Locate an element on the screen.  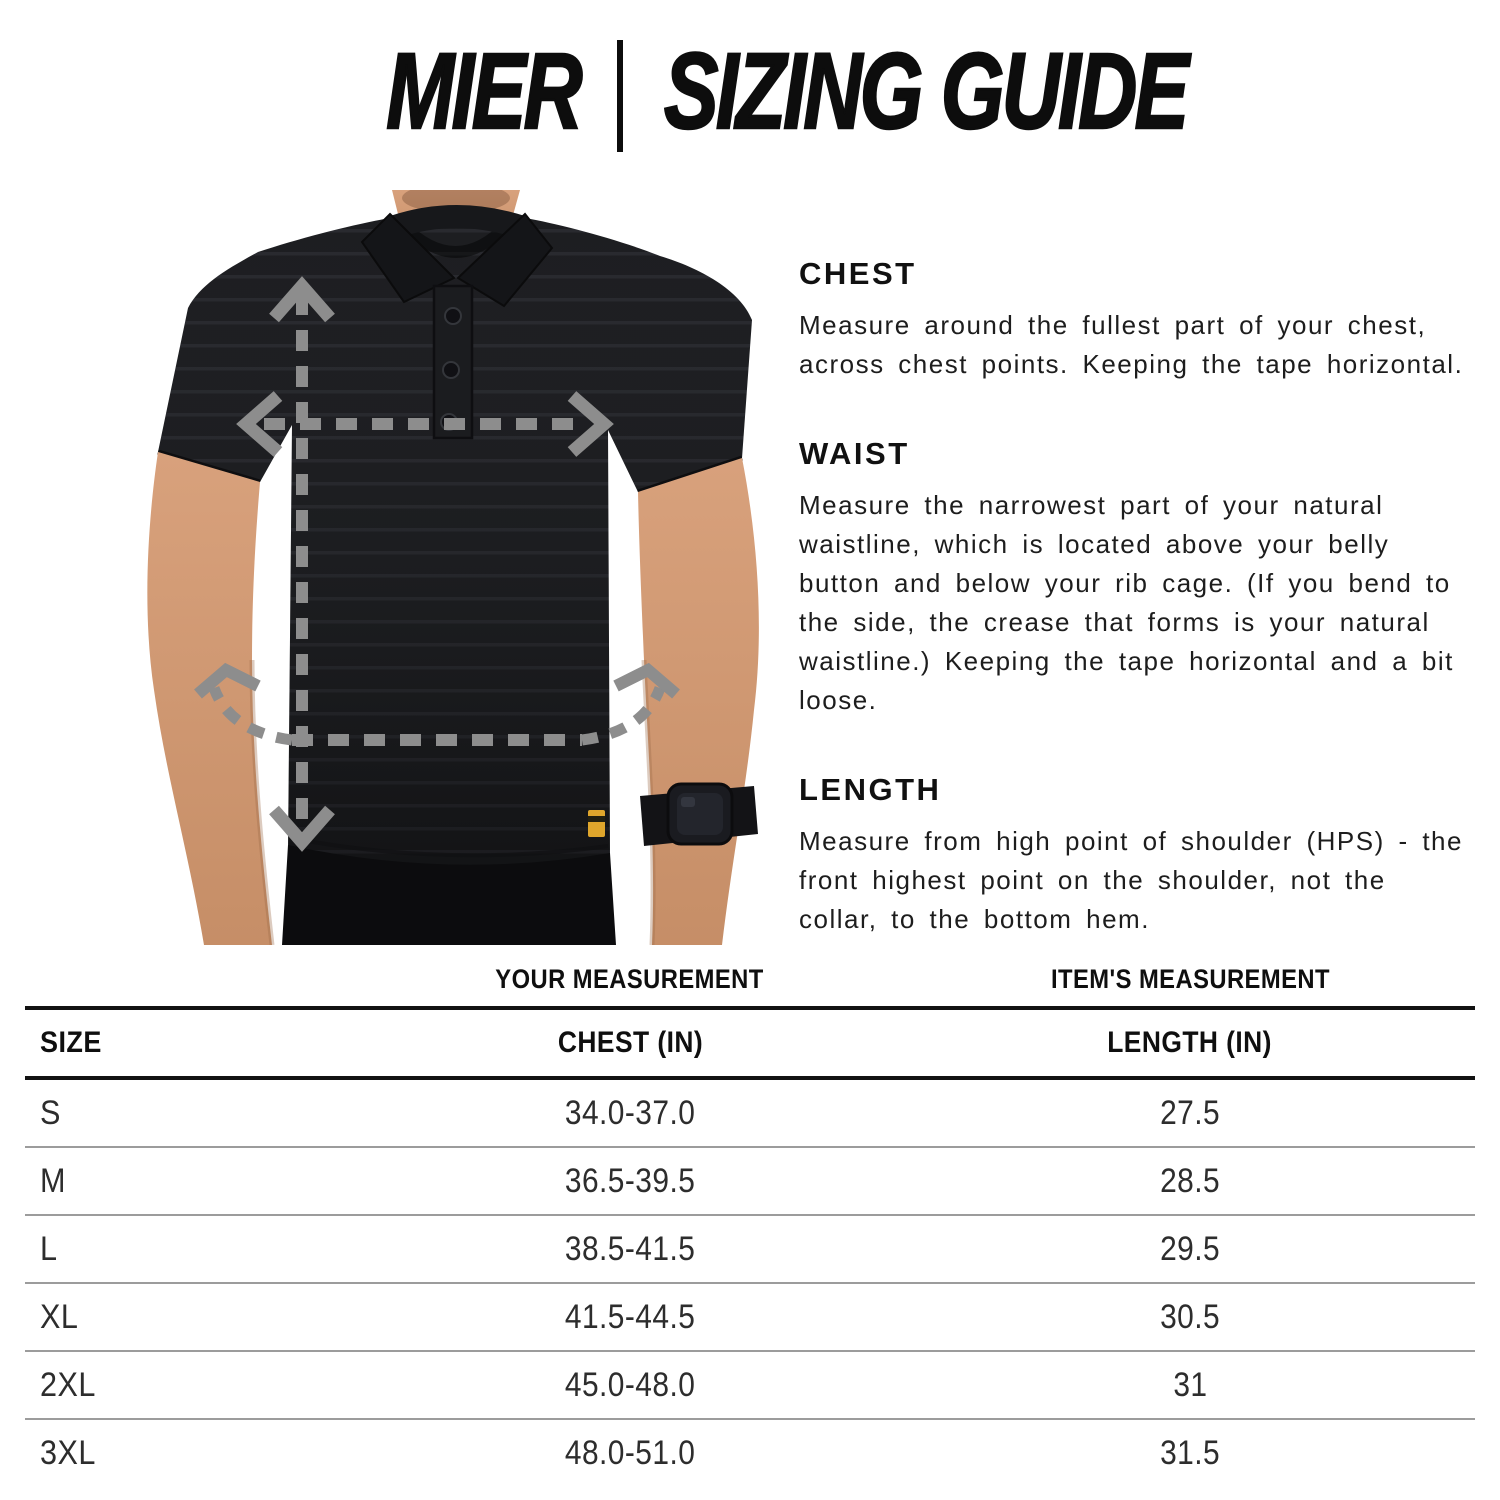
chest-cell: 34.0-37.0 is located at coordinates (630, 1112).